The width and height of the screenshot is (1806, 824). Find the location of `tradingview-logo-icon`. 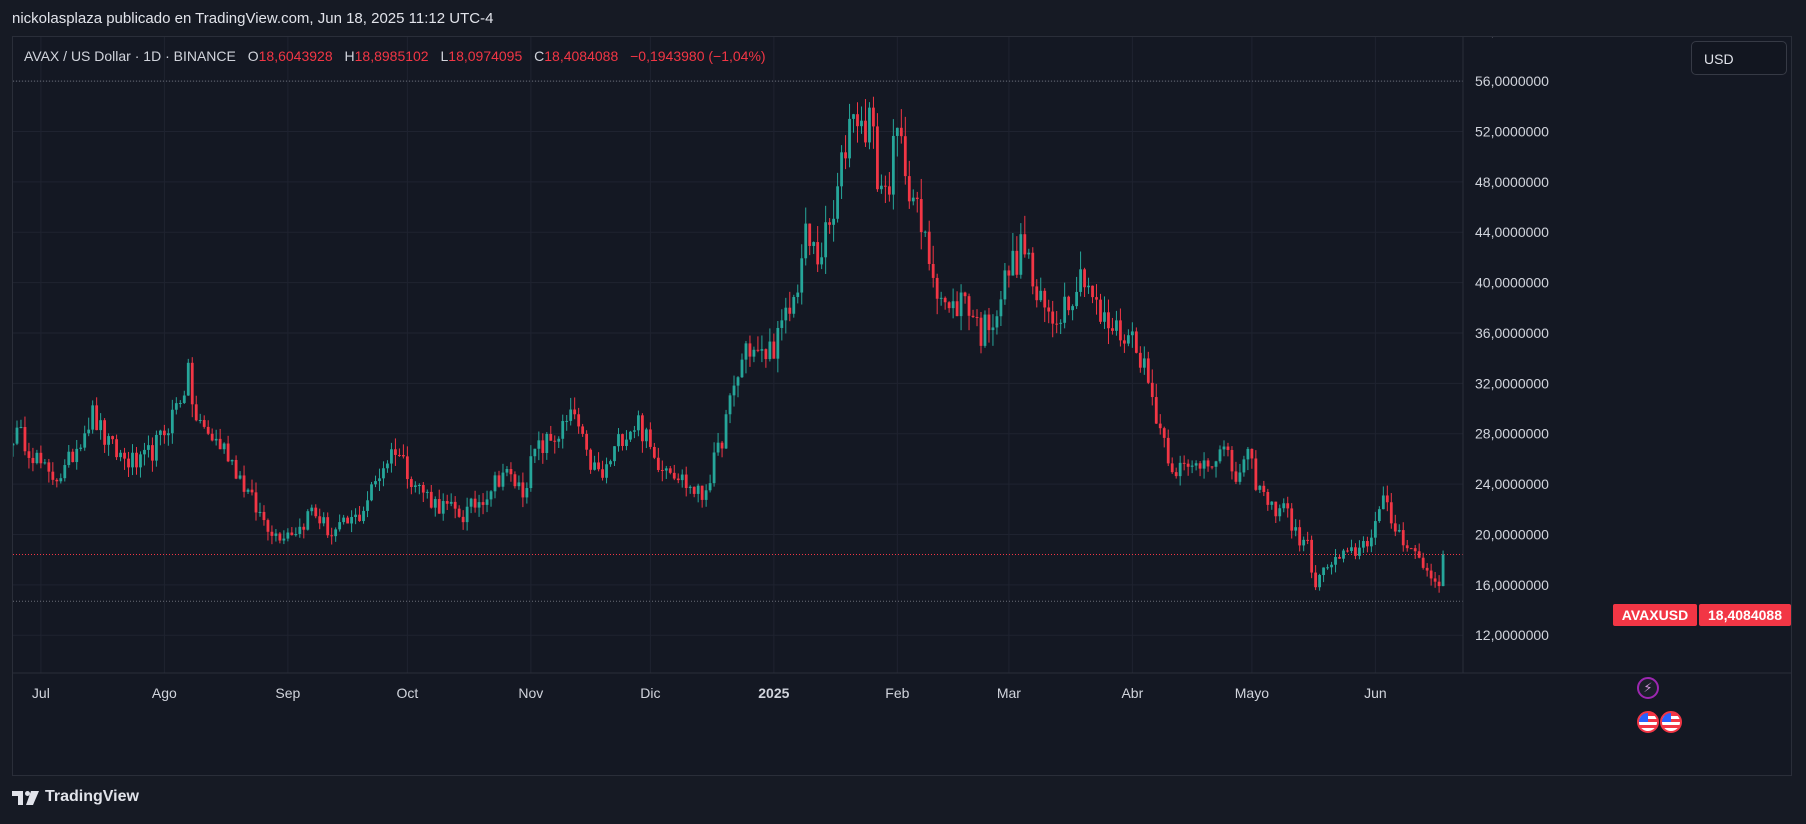

tradingview-logo-icon is located at coordinates (26, 798).